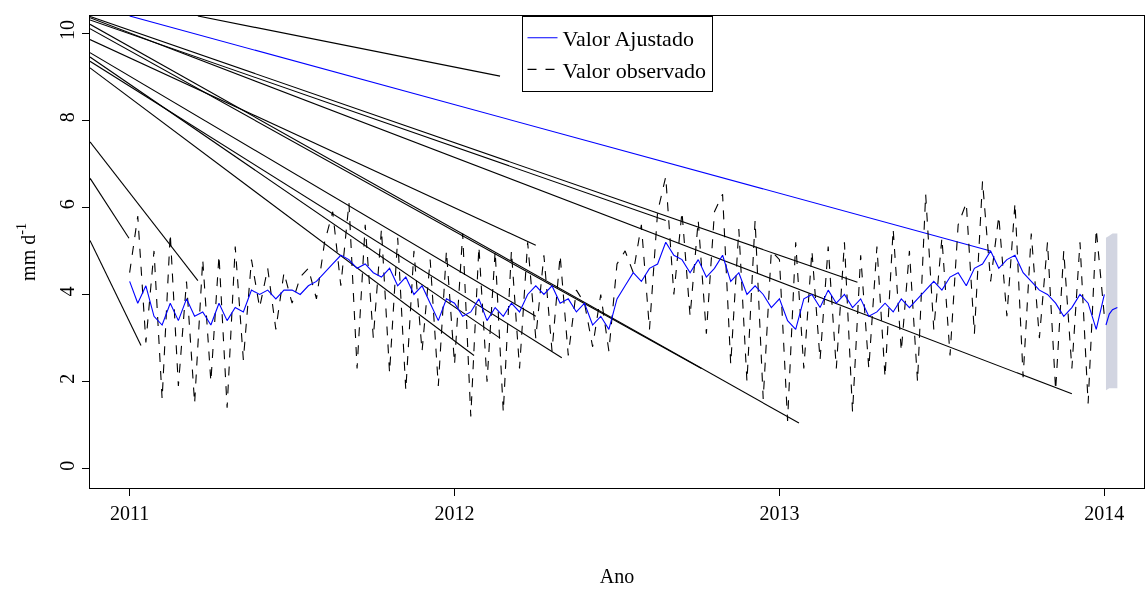 The width and height of the screenshot is (1146, 608). Describe the element at coordinates (67, 378) in the screenshot. I see `y-tick-label: 2` at that location.